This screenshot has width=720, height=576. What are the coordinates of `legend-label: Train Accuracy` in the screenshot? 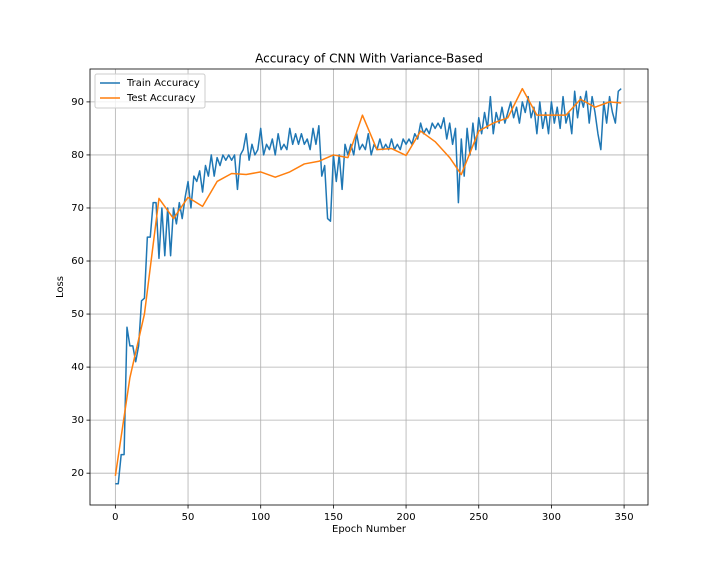 It's located at (163, 83).